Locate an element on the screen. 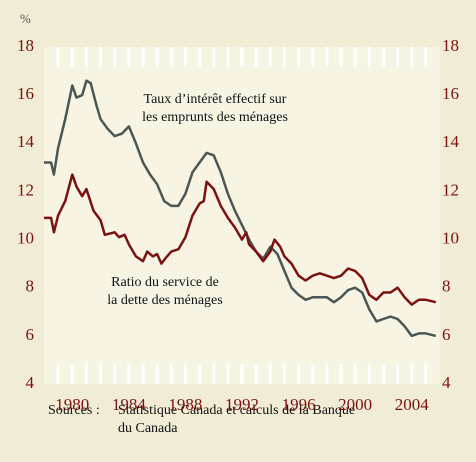 Image resolution: width=476 pixels, height=462 pixels. x-tick-label: 2000 is located at coordinates (355, 404).